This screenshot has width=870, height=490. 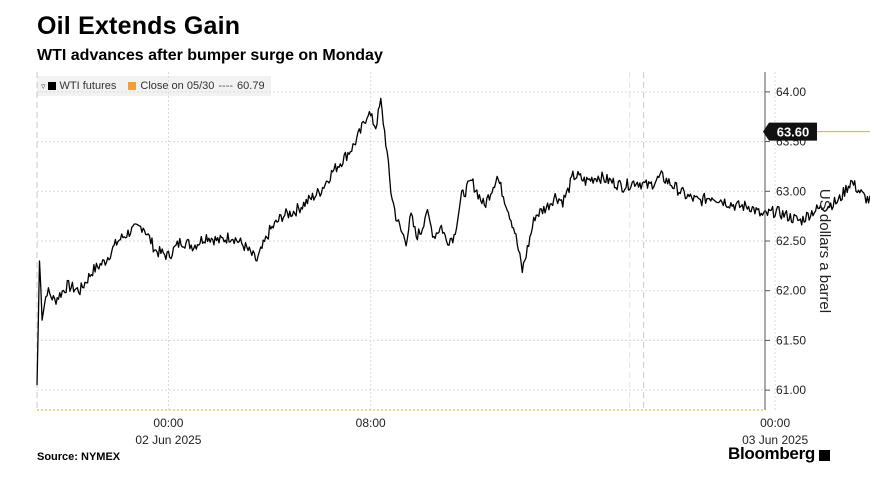 What do you see at coordinates (51, 86) in the screenshot?
I see `legend-swatch-wti` at bounding box center [51, 86].